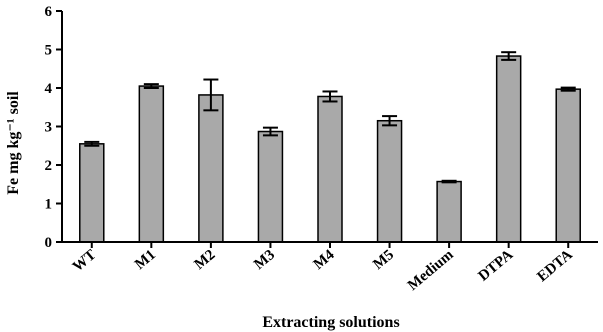 This screenshot has height=332, width=603. I want to click on bar-m3, so click(270, 186).